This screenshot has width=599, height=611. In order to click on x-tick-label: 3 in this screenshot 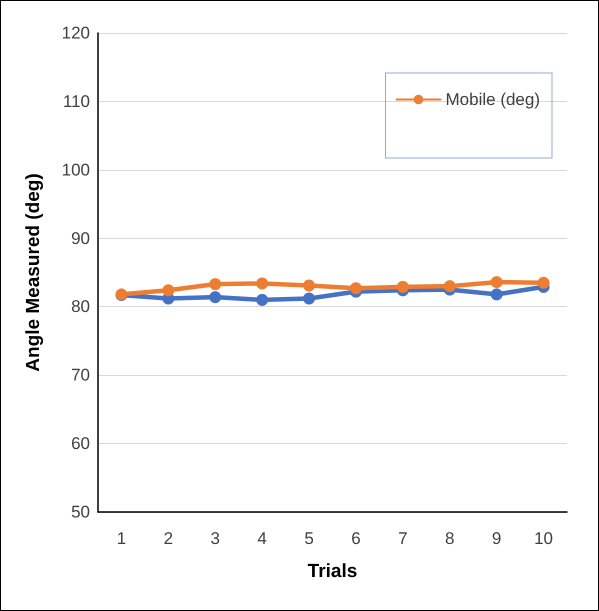, I will do `click(215, 538)`.